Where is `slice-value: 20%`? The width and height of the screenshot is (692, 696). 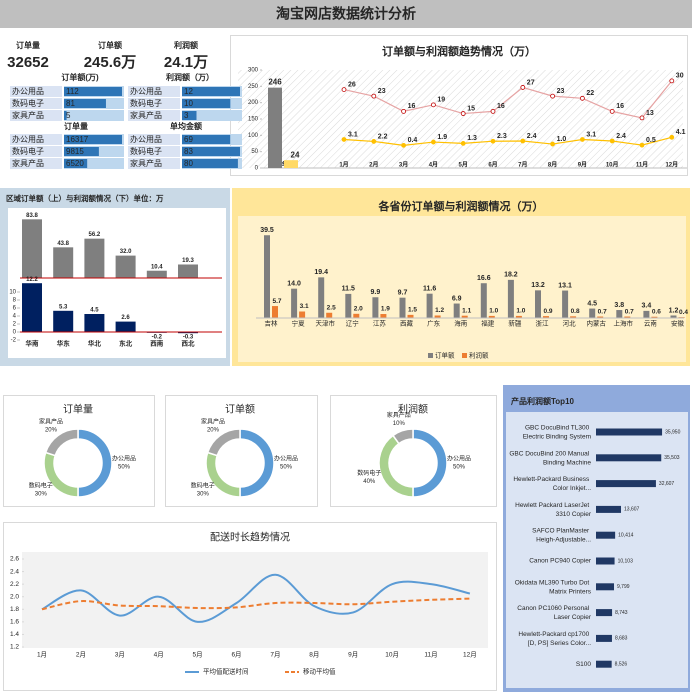 slice-value: 20% is located at coordinates (213, 430).